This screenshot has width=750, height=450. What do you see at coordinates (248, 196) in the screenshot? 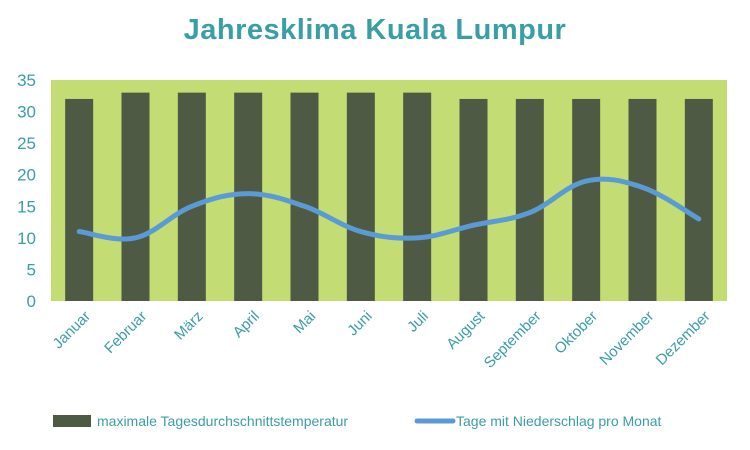
I see `bar-april` at bounding box center [248, 196].